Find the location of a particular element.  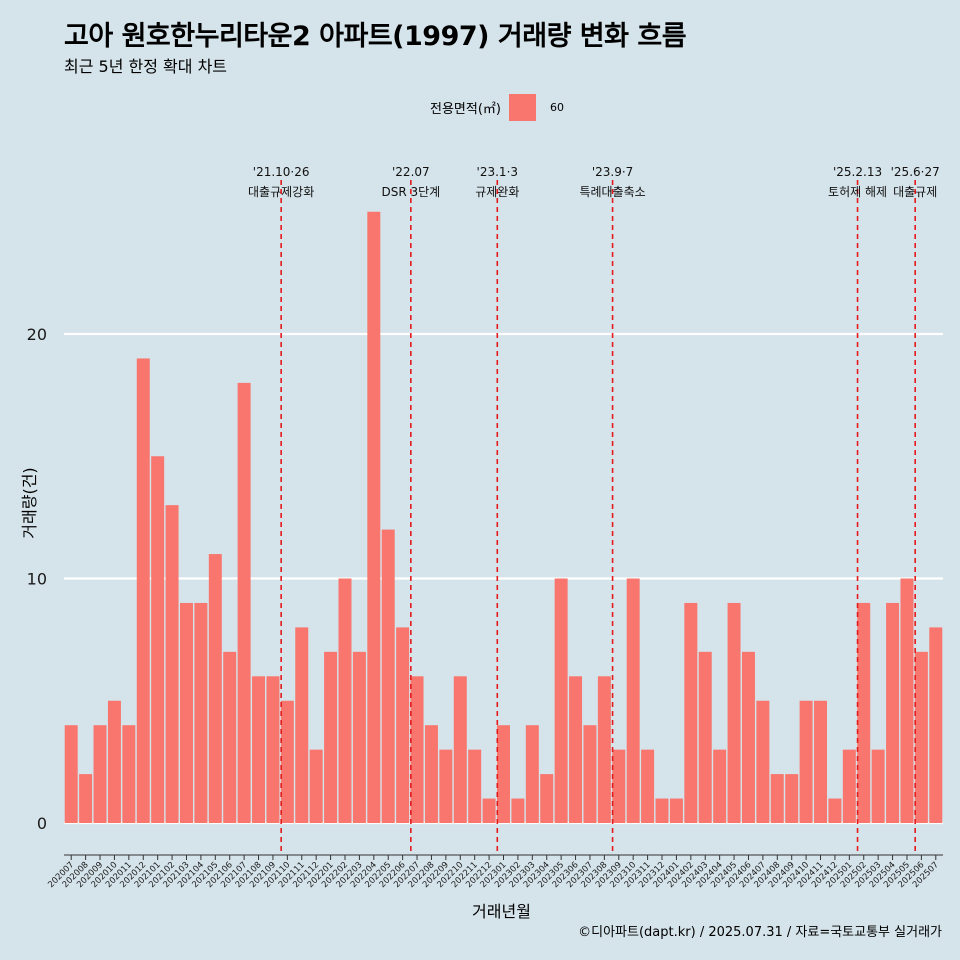

event-label: 대출규제강화 is located at coordinates (281, 192).